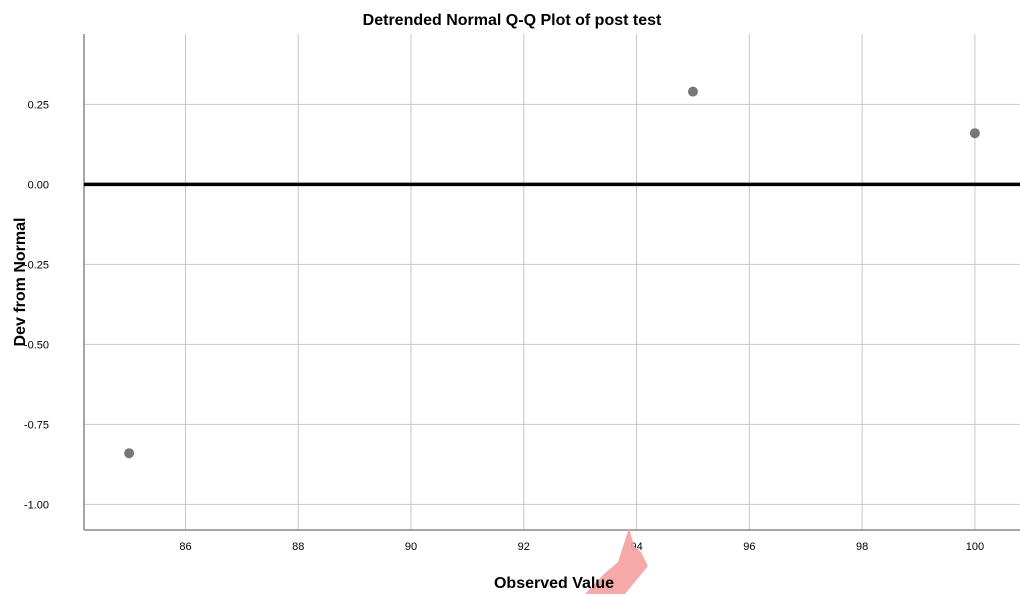 The image size is (1020, 594). What do you see at coordinates (554, 583) in the screenshot?
I see `x-axis-label: Observed Value` at bounding box center [554, 583].